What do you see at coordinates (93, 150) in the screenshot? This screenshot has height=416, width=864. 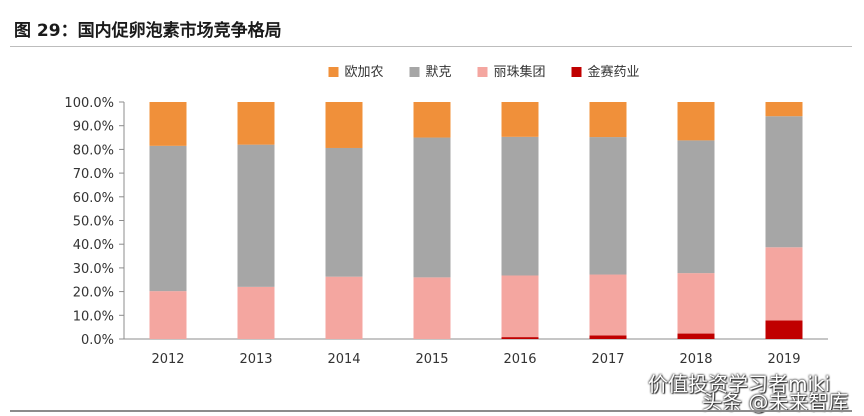 I see `y-tick-label: 80.0%` at bounding box center [93, 150].